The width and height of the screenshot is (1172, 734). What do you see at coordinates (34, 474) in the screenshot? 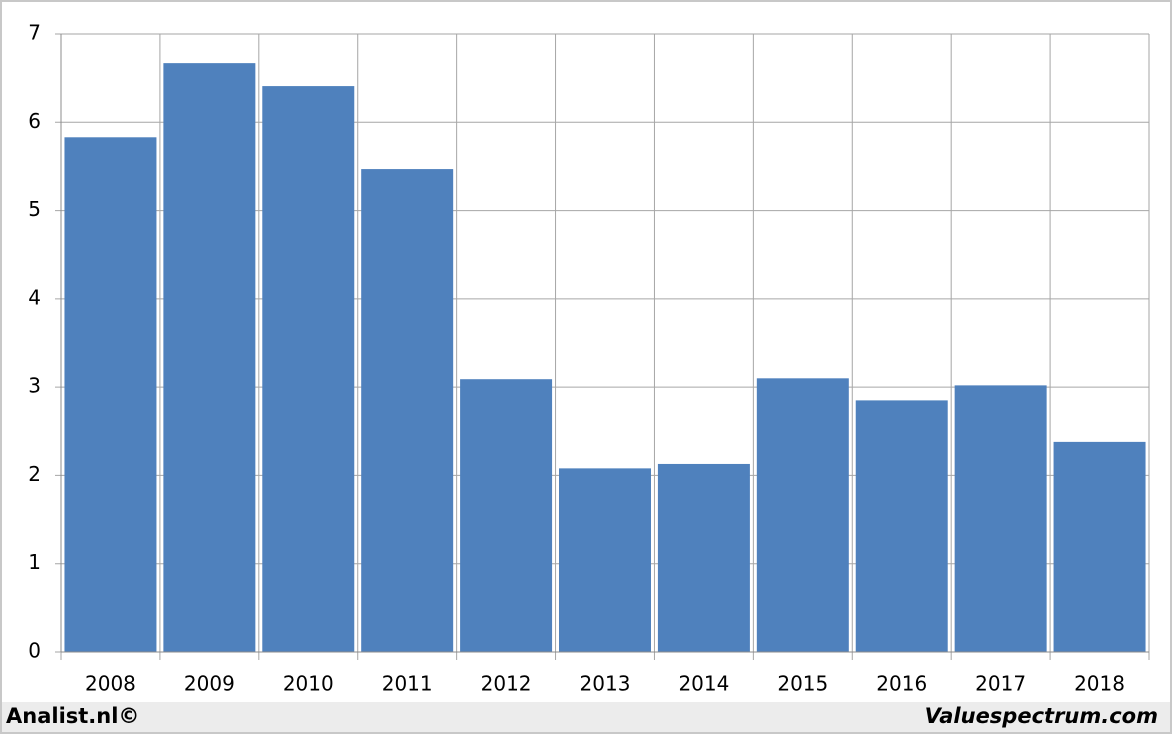
I see `y-tick-label: 2` at bounding box center [34, 474].